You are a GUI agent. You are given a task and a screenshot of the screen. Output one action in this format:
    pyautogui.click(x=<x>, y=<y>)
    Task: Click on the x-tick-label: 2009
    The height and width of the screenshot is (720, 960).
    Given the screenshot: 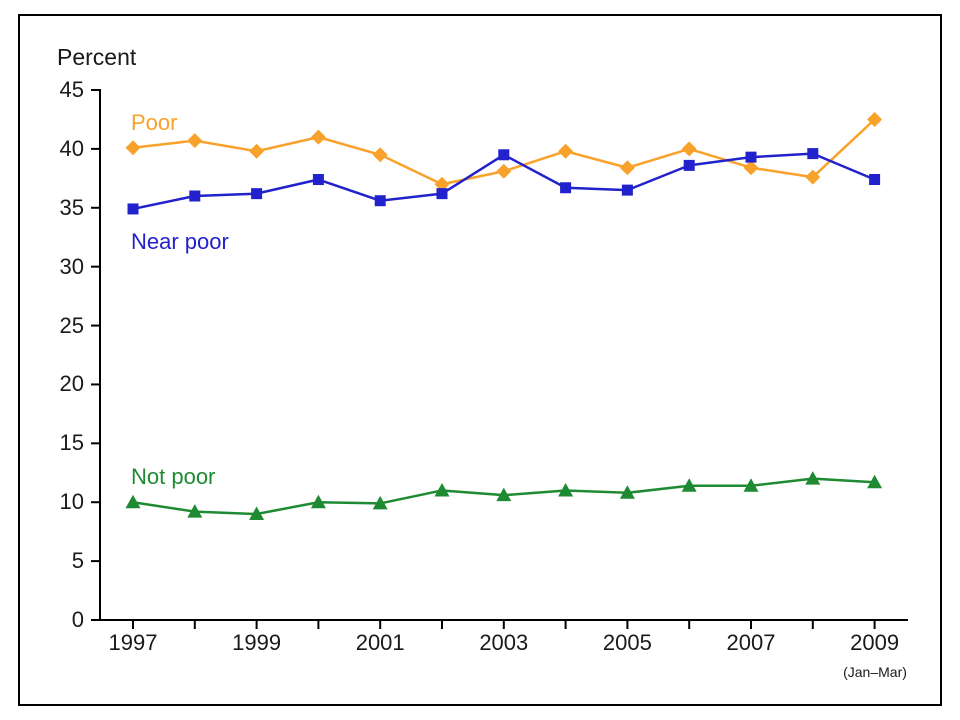 What is the action you would take?
    pyautogui.click(x=875, y=642)
    